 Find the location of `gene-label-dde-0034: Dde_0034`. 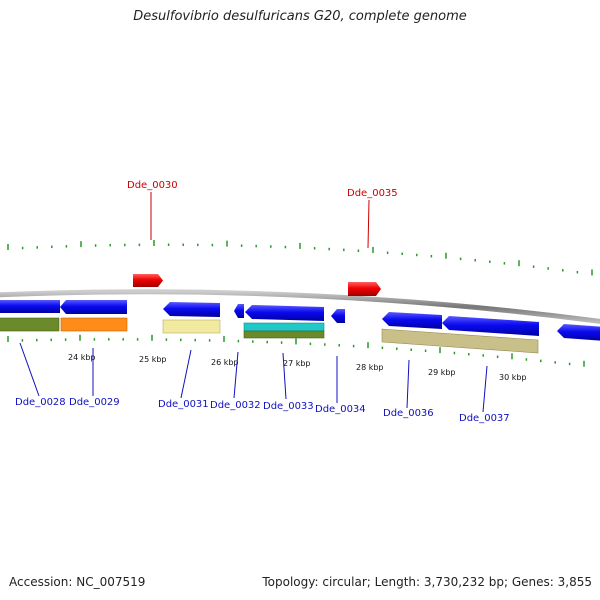

gene-label-dde-0034: Dde_0034 is located at coordinates (340, 409).